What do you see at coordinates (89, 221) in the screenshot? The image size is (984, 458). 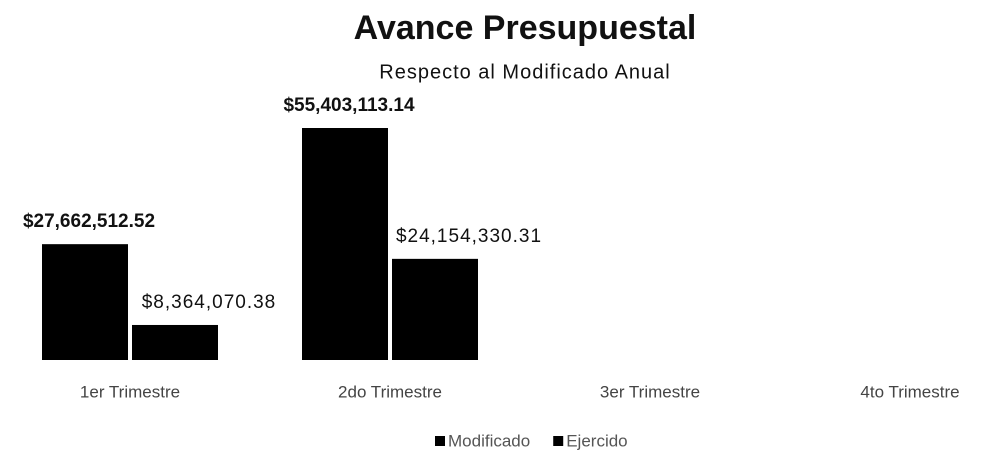 I see `data-label: $27,662,512.52` at bounding box center [89, 221].